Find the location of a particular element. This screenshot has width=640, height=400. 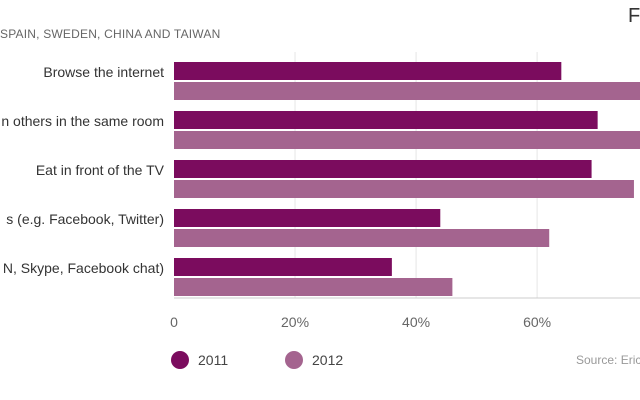

category-label: Browse the internet is located at coordinates (103, 72).